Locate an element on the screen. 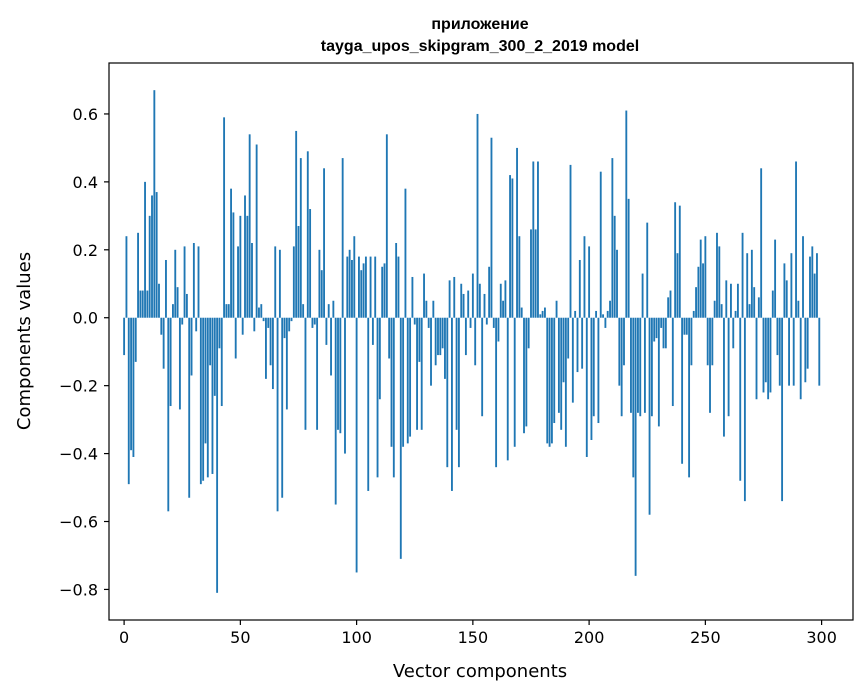 The height and width of the screenshot is (696, 867). x-tick-label: 150 is located at coordinates (473, 637).